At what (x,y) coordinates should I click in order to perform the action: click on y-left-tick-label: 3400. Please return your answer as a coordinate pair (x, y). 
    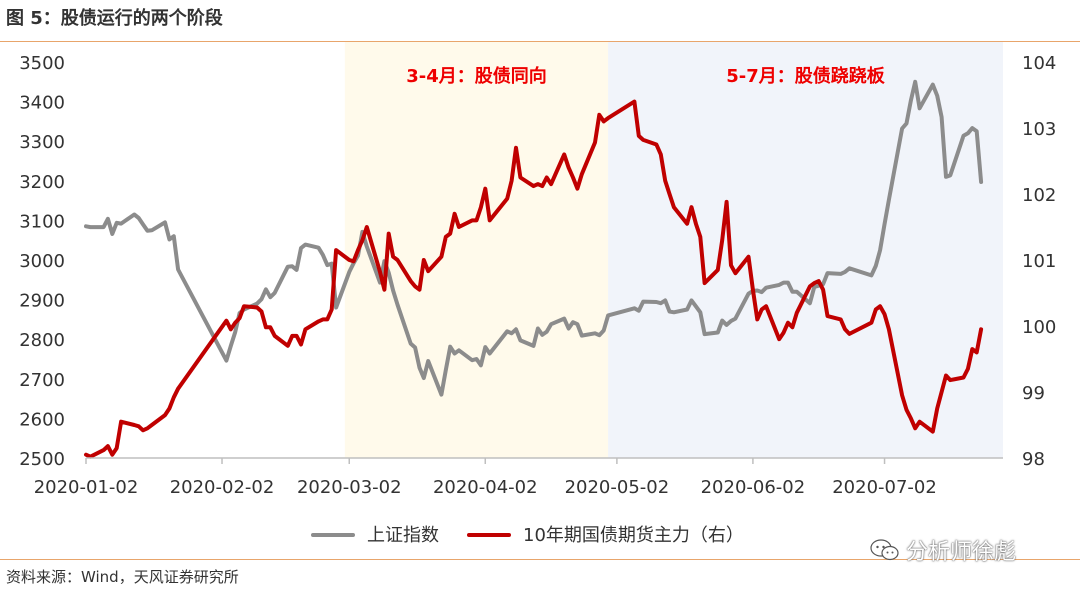
    Looking at the image, I should click on (42, 103).